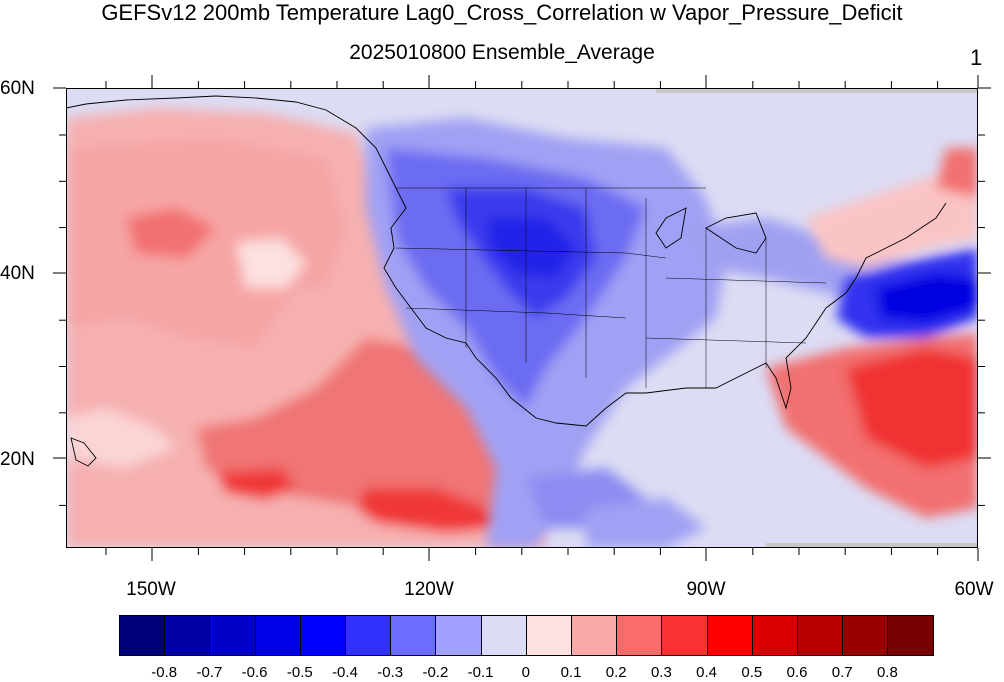  I want to click on colorbar-label: 0.6, so click(797, 672).